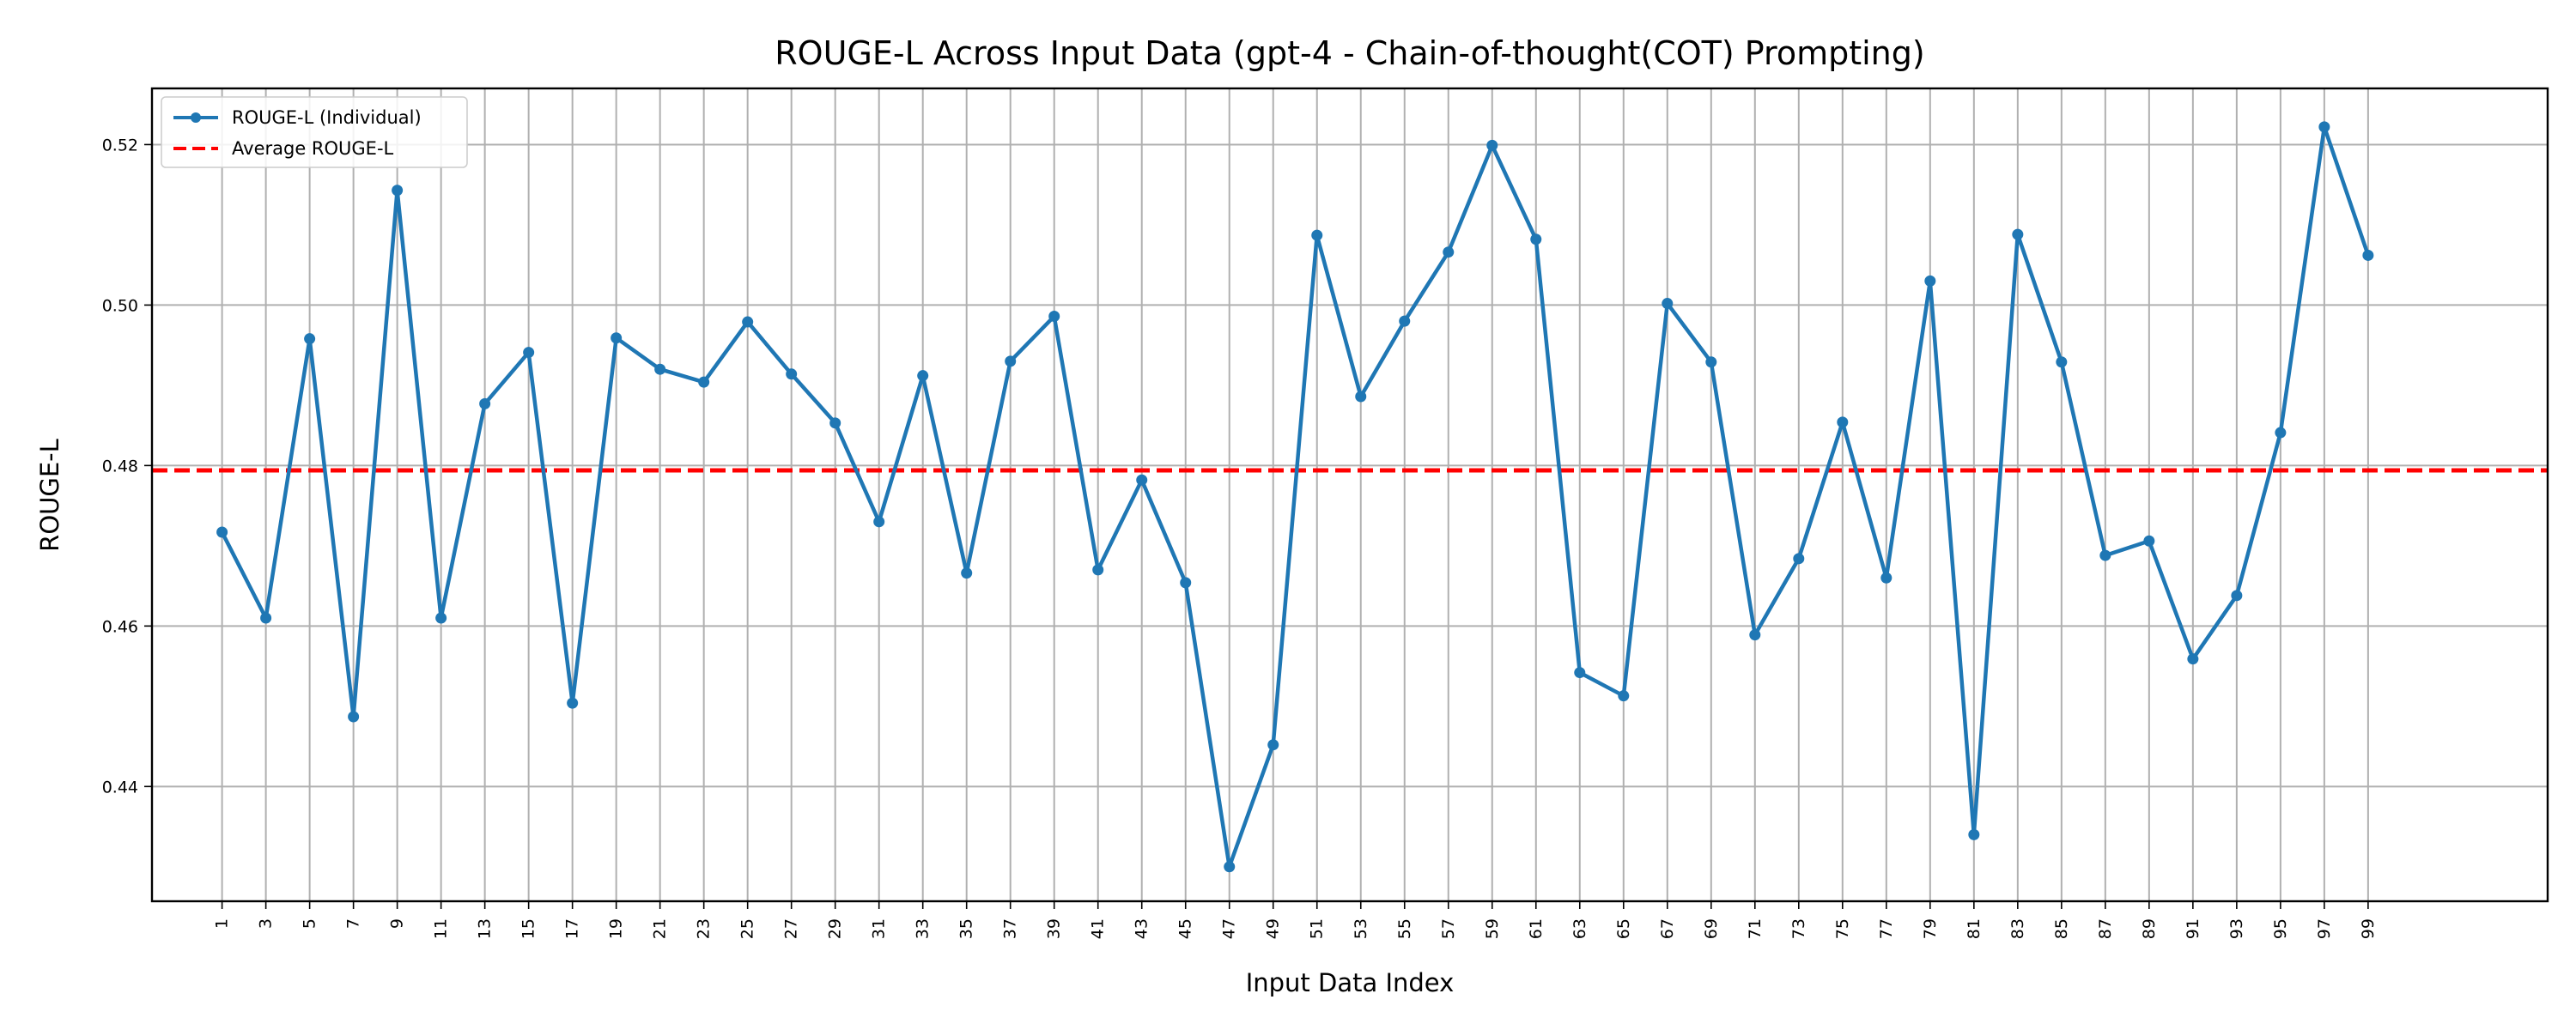 Image resolution: width=2576 pixels, height=1030 pixels. Describe the element at coordinates (2018, 928) in the screenshot. I see `x-tick-label: 83` at that location.